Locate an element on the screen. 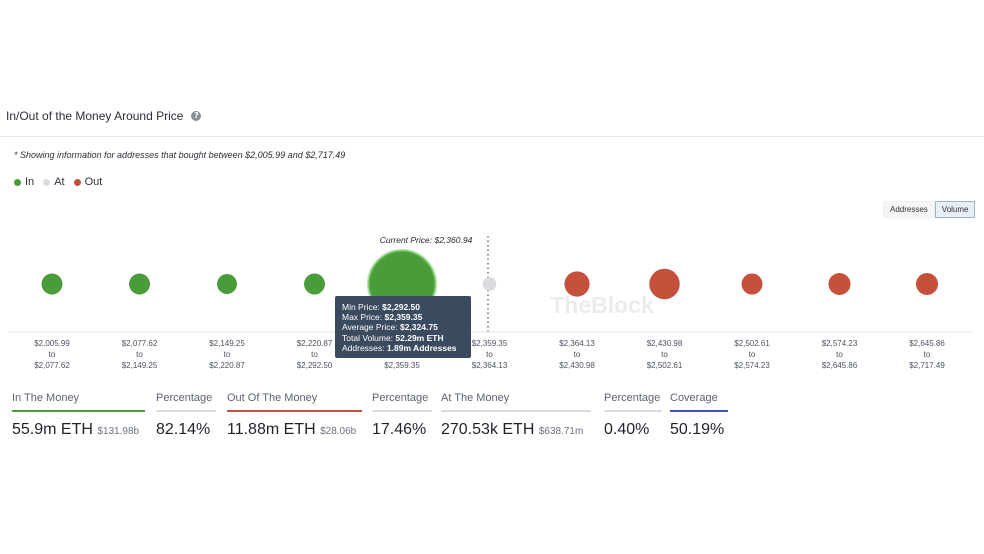  tooltip-avg-price-row: Average Price: $2,324.75 is located at coordinates (406, 327).